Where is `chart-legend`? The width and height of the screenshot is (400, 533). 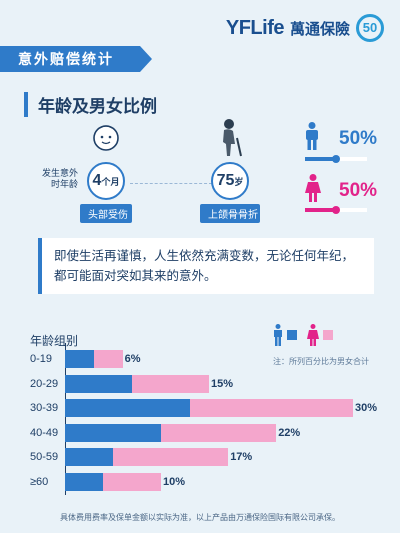 chart-legend is located at coordinates (303, 335).